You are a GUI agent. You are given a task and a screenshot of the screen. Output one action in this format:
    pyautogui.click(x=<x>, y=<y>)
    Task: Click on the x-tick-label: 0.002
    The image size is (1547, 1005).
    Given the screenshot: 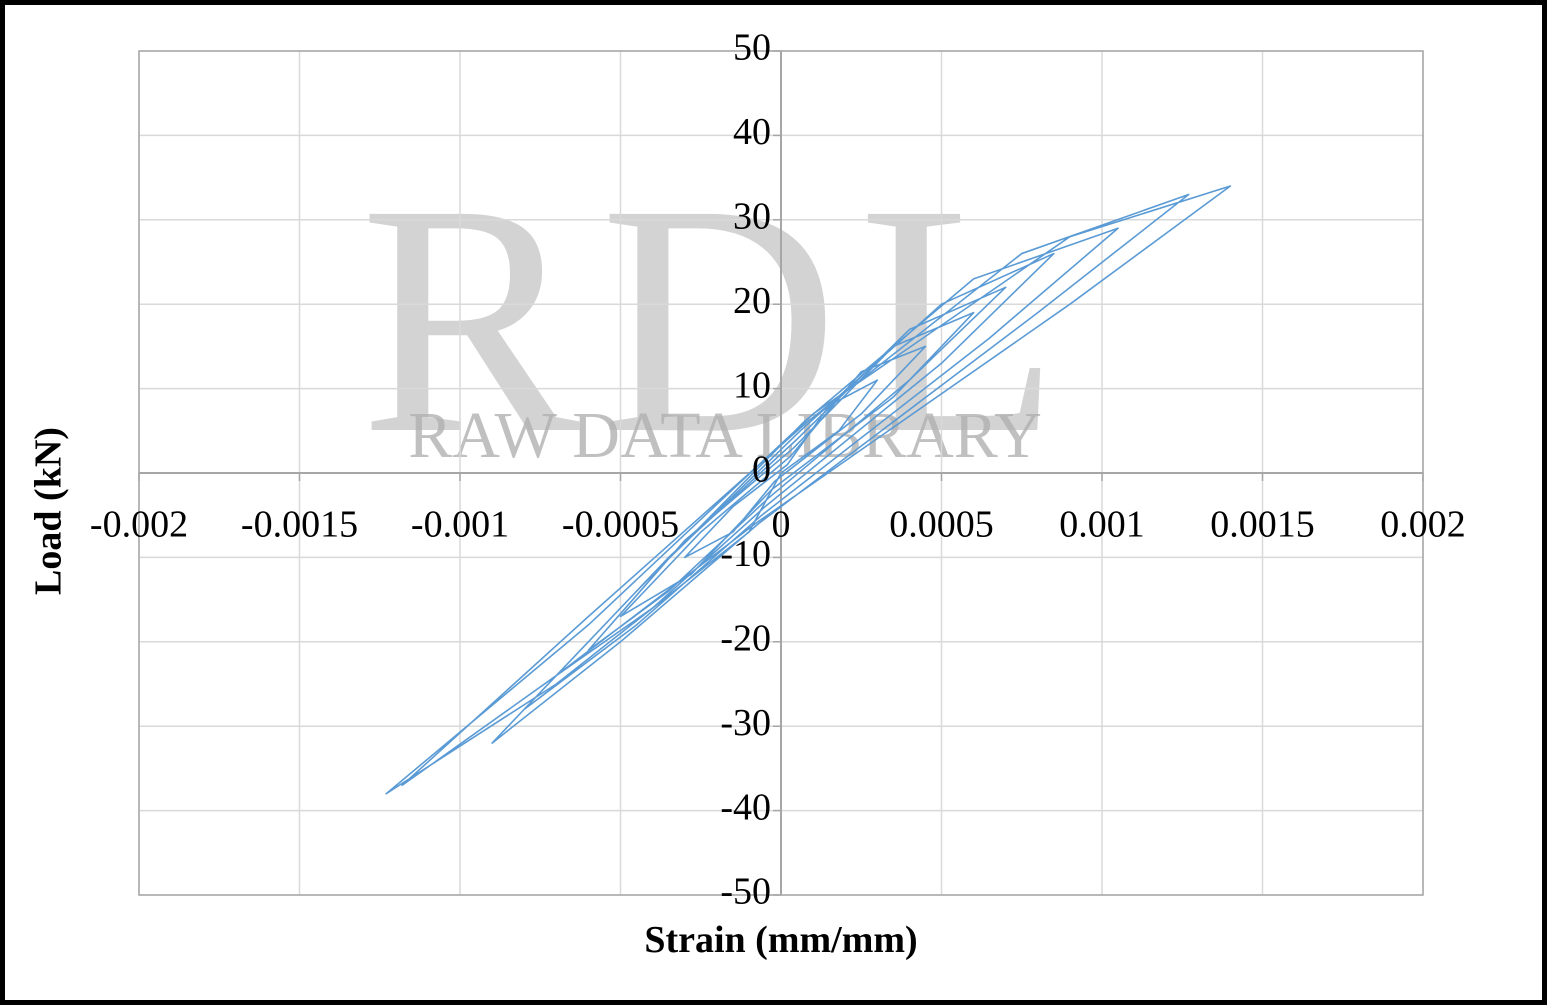 What is the action you would take?
    pyautogui.click(x=1423, y=525)
    